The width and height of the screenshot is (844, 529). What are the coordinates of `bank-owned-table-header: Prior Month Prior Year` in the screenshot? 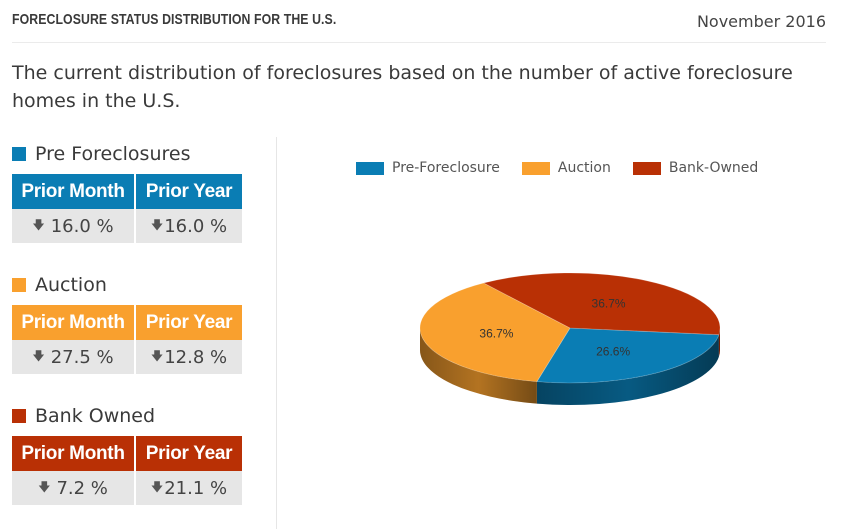 It's located at (127, 453).